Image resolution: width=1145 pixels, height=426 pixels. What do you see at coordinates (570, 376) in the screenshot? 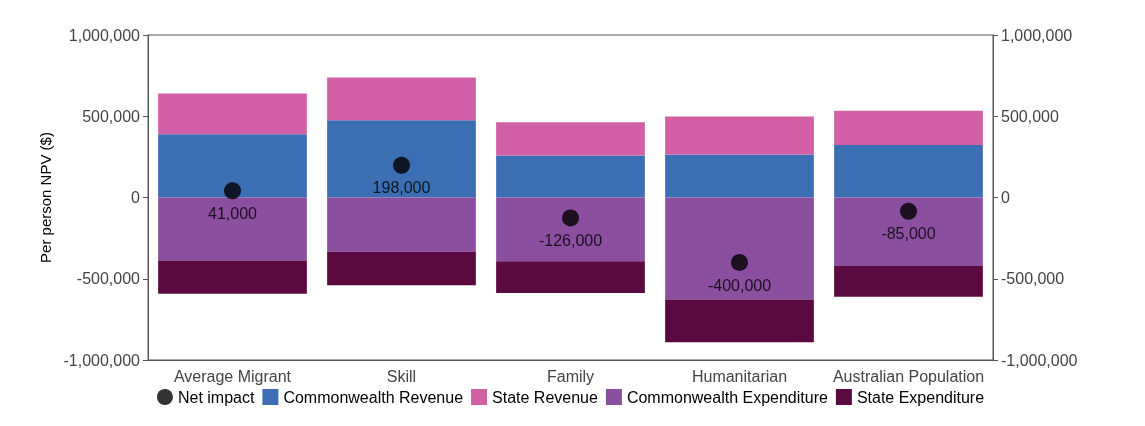
I see `x-tick-label: Family` at bounding box center [570, 376].